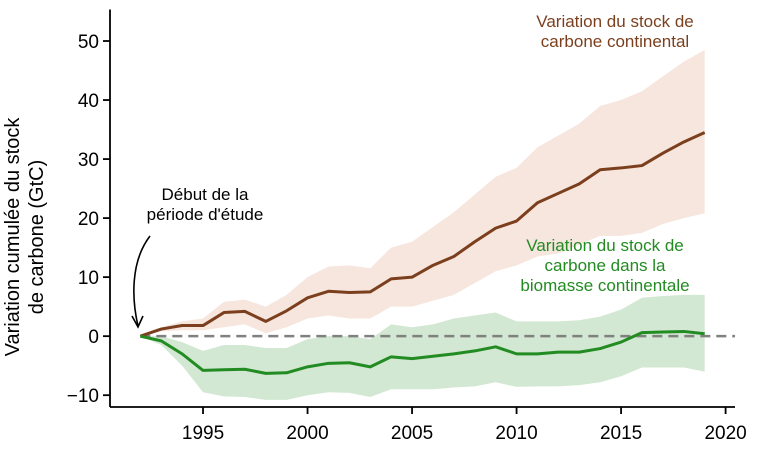 This screenshot has height=452, width=760. I want to click on label-line: période d'étude, so click(205, 214).